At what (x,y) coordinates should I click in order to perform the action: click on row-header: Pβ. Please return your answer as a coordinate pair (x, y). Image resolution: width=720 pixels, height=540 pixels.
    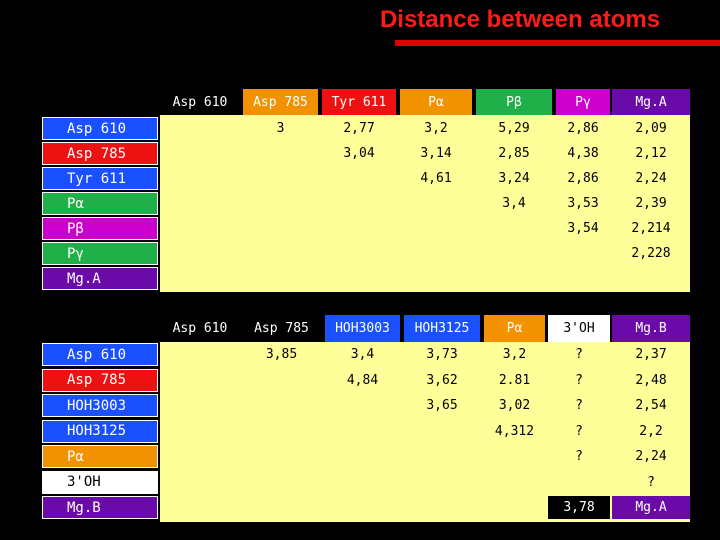
    Looking at the image, I should click on (100, 228).